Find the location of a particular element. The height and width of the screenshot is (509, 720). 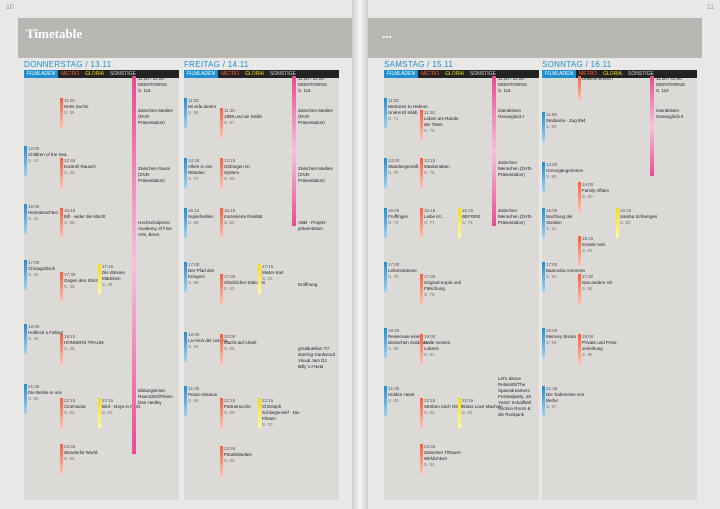

event: 15:00 Nachlung der Sünden S. 91 is located at coordinates (565, 223).